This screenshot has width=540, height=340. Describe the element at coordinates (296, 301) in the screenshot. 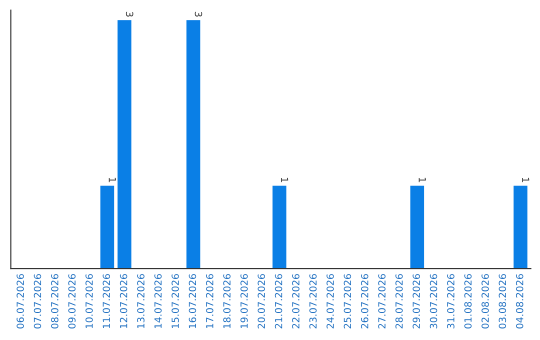

I see `x-tick-label: 22.07.2026` at that location.